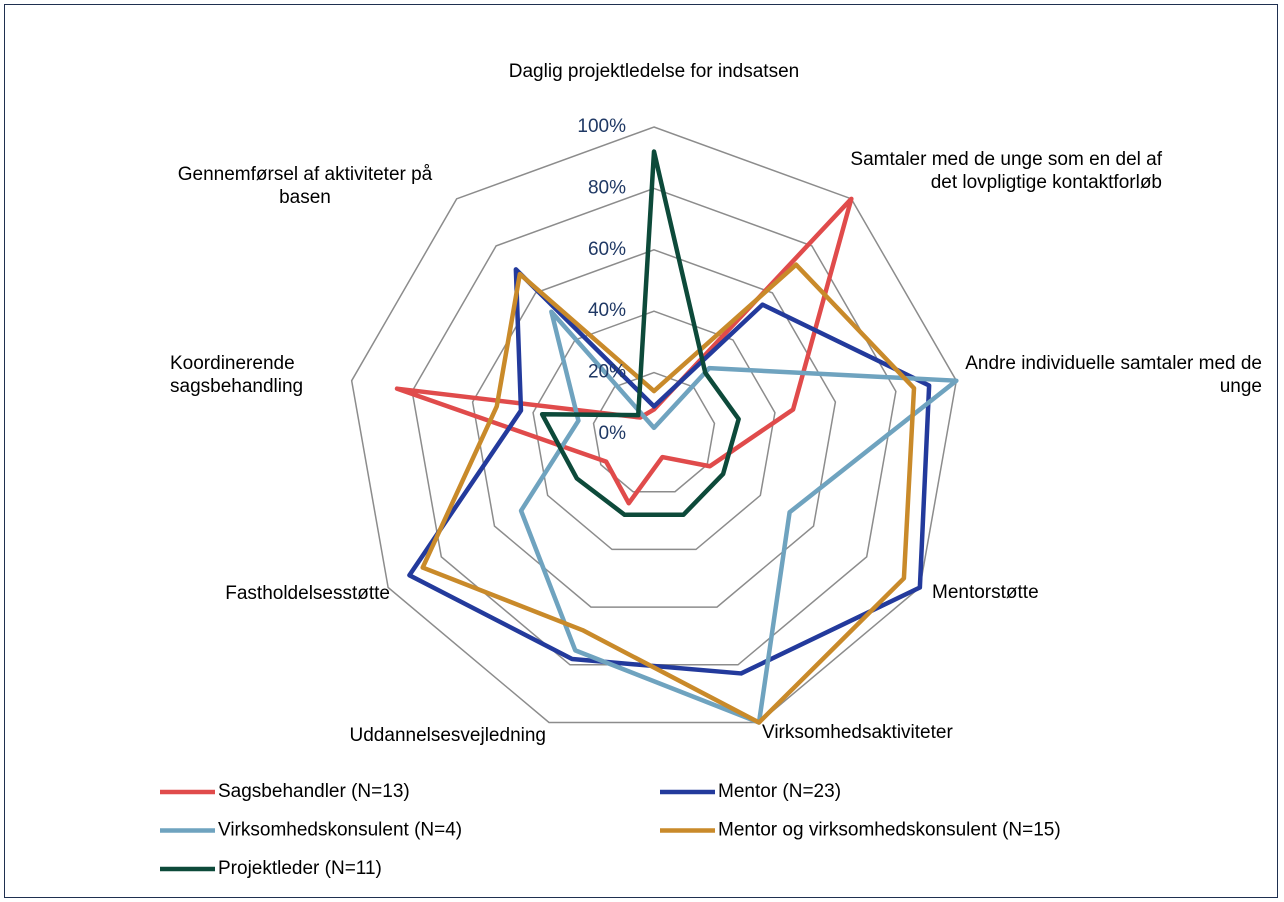 The width and height of the screenshot is (1284, 902). What do you see at coordinates (889, 830) in the screenshot?
I see `legend-label: Mentor og virksomhedskonsulent (N=15)` at bounding box center [889, 830].